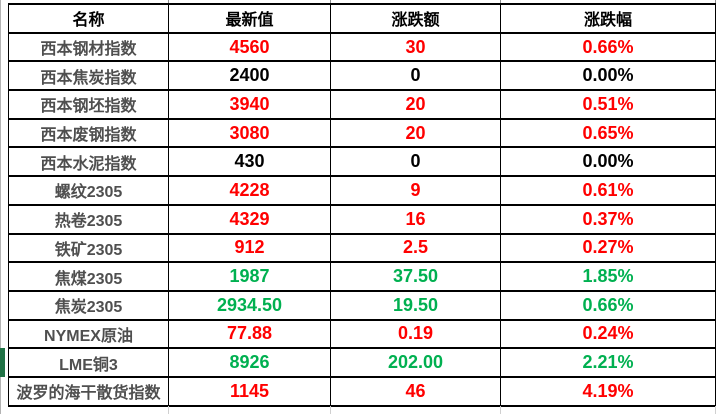  Describe the element at coordinates (415, 362) in the screenshot. I see `cell-change-amount: 202.00` at that location.